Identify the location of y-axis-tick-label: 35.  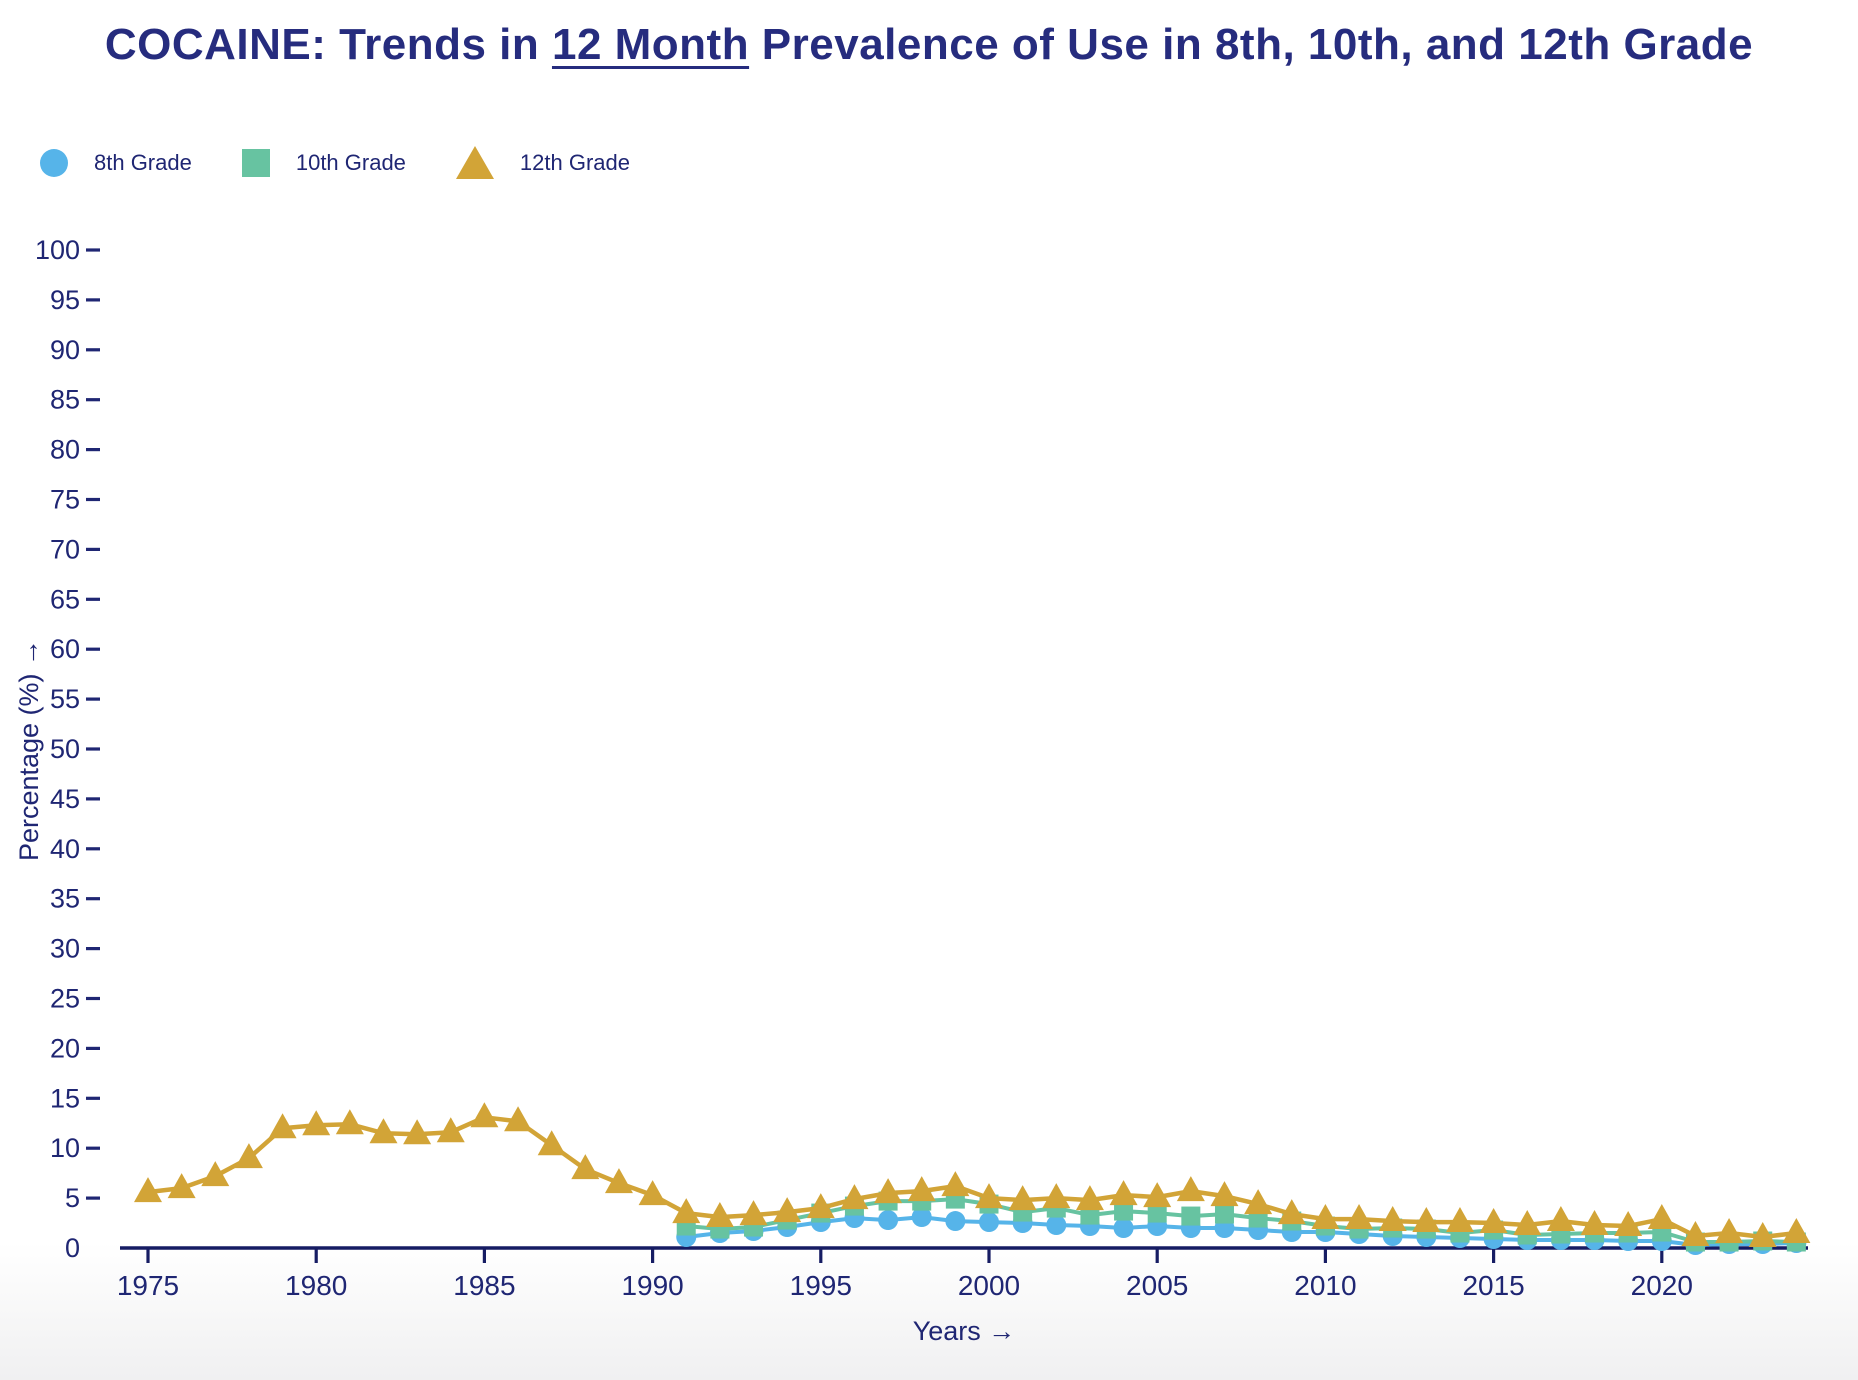
(65, 899).